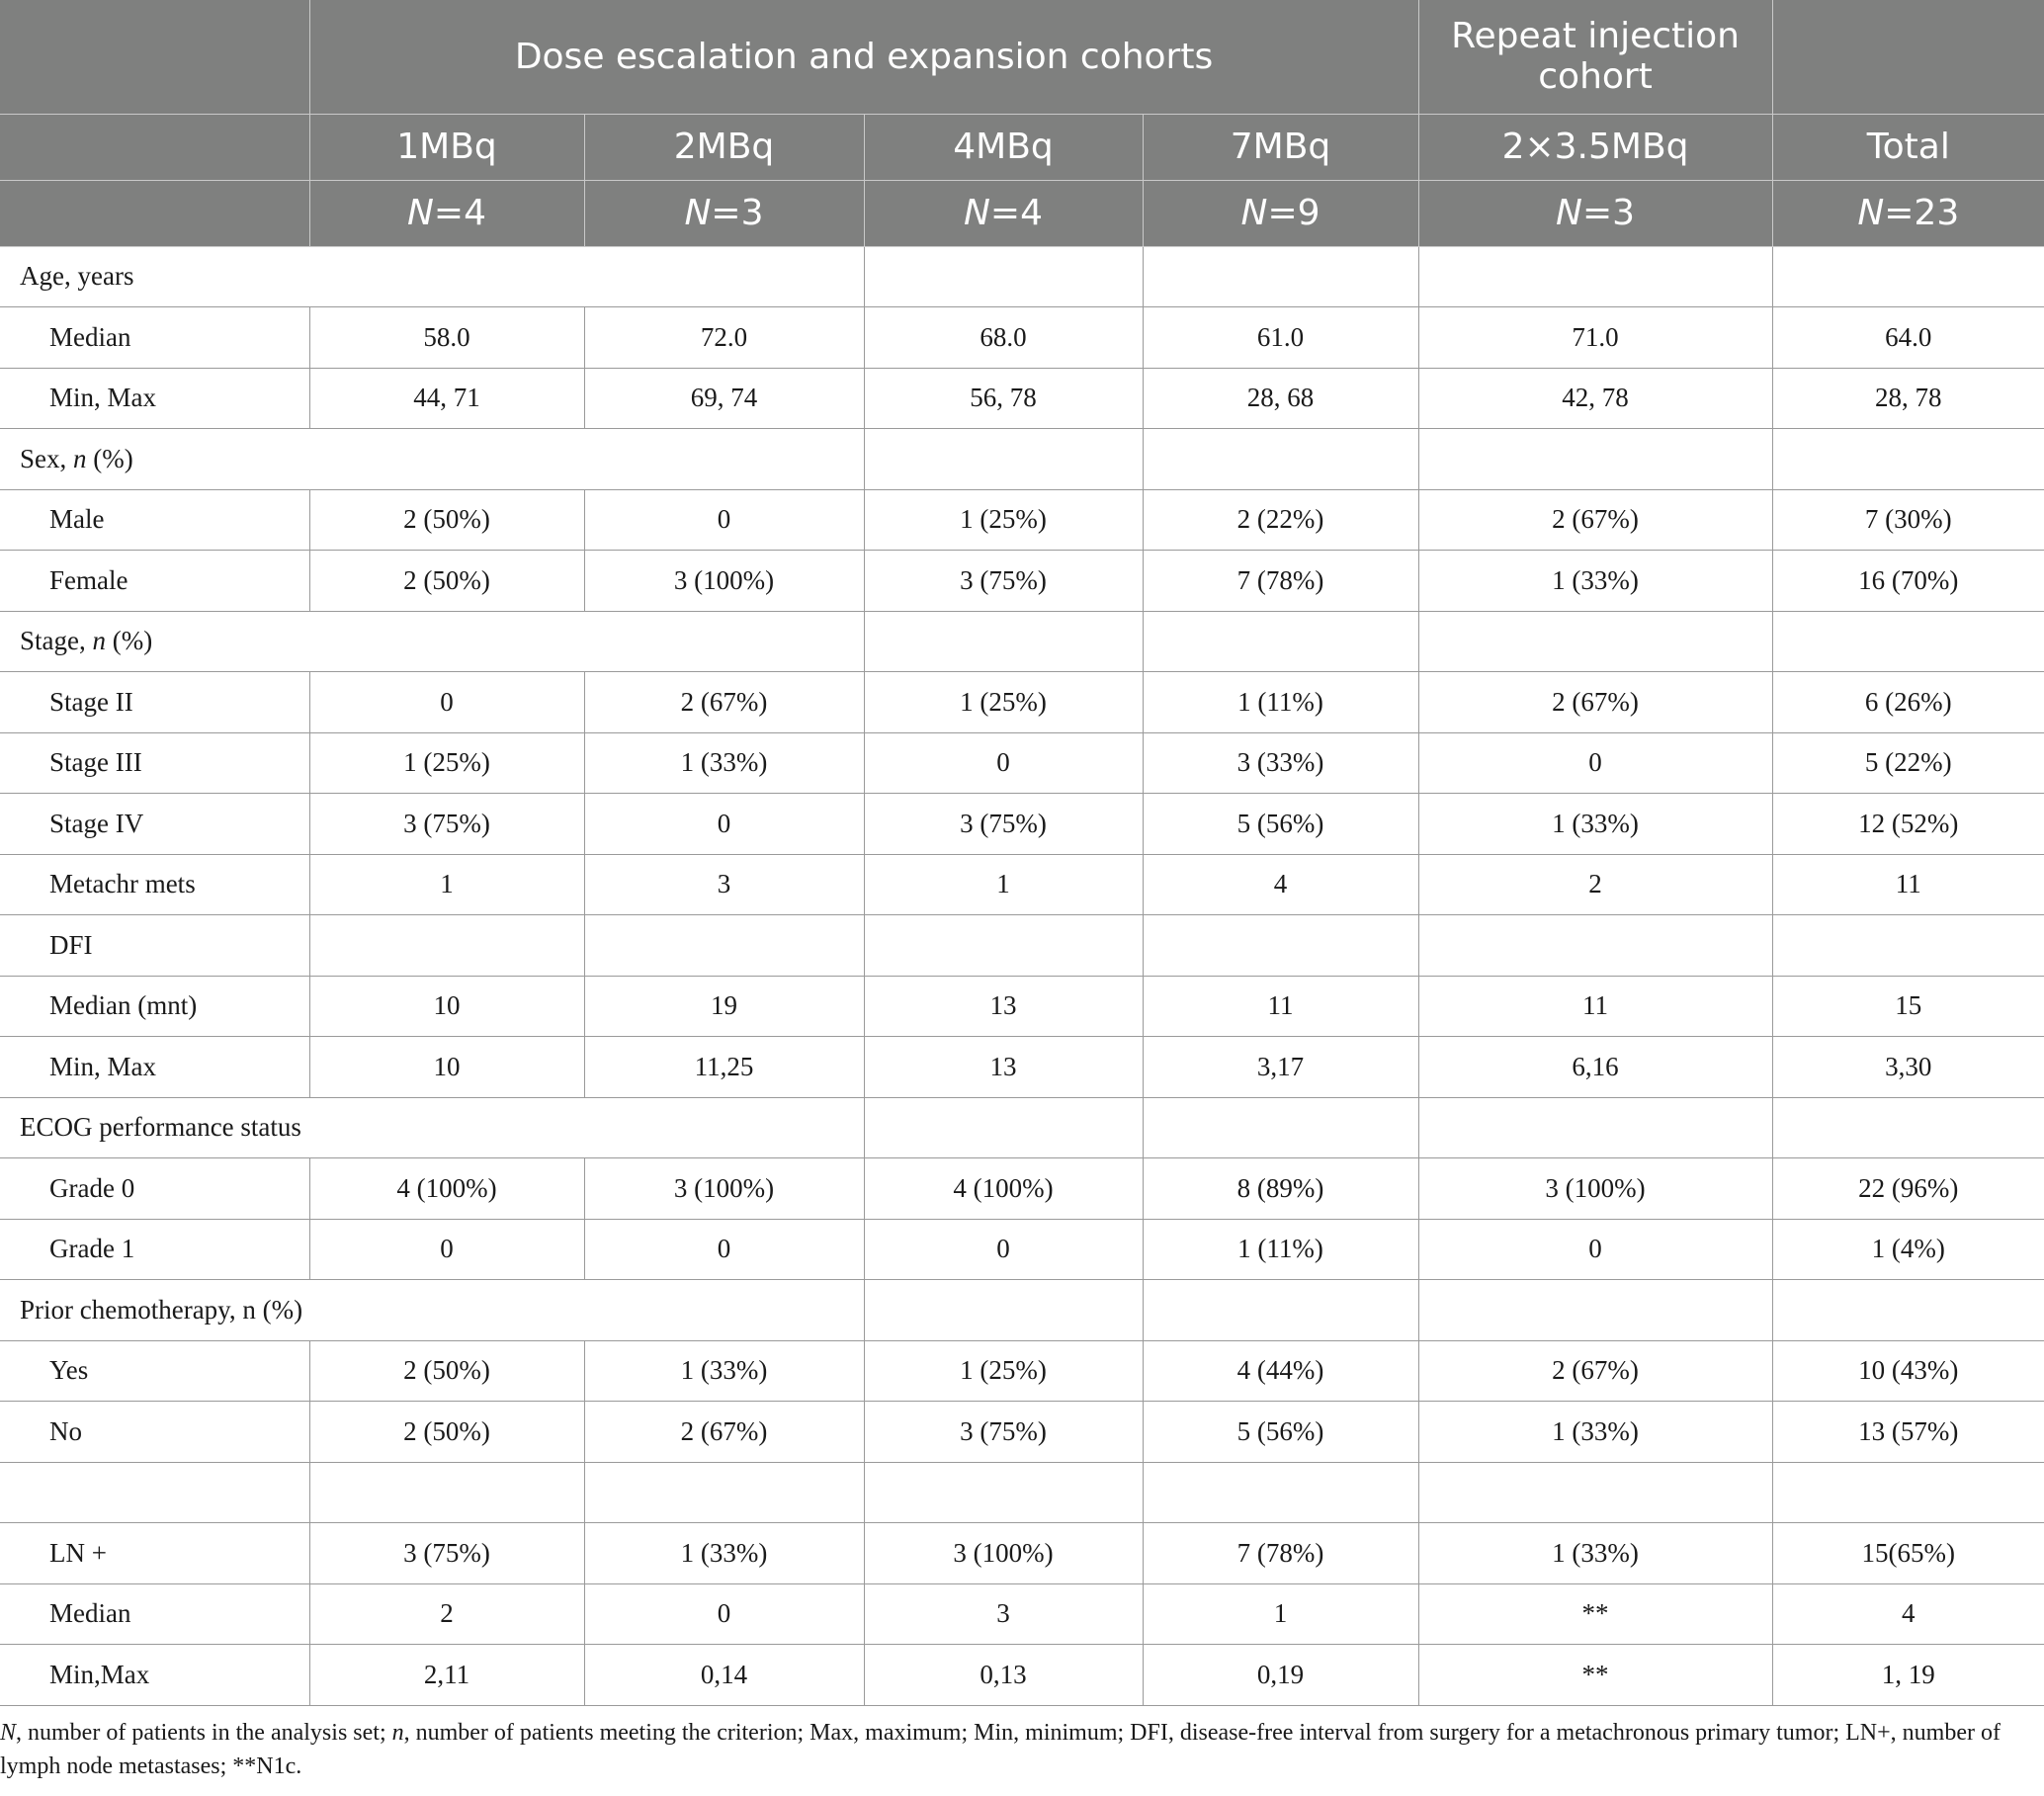 This screenshot has height=1796, width=2044. I want to click on row-label: Stage II, so click(155, 702).